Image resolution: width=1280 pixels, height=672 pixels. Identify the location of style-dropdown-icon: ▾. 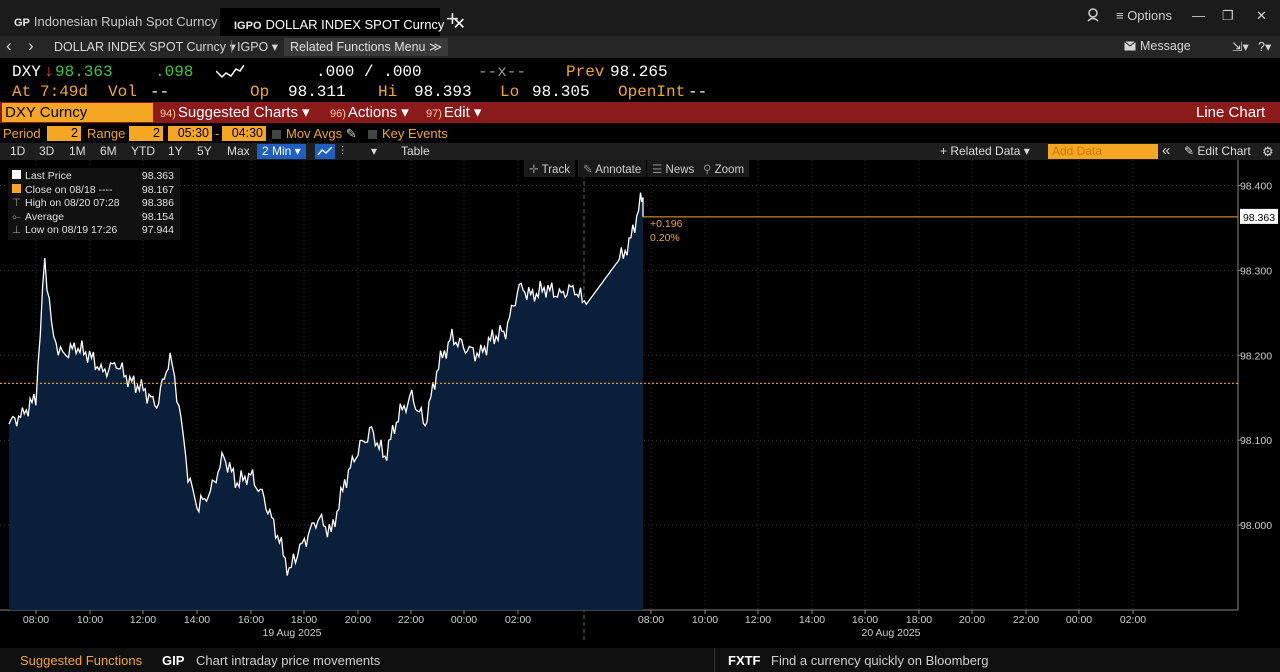
(374, 151).